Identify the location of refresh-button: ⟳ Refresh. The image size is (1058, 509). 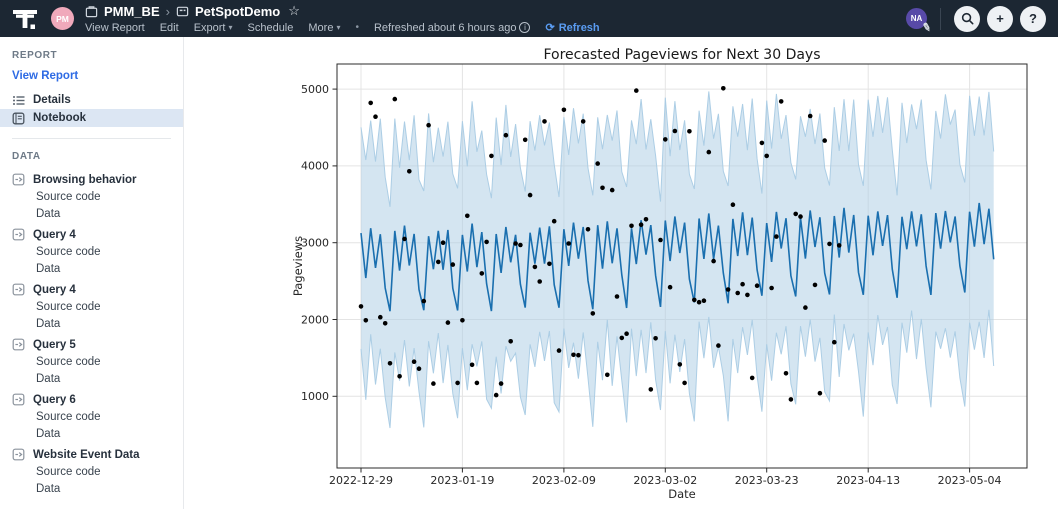
(572, 28).